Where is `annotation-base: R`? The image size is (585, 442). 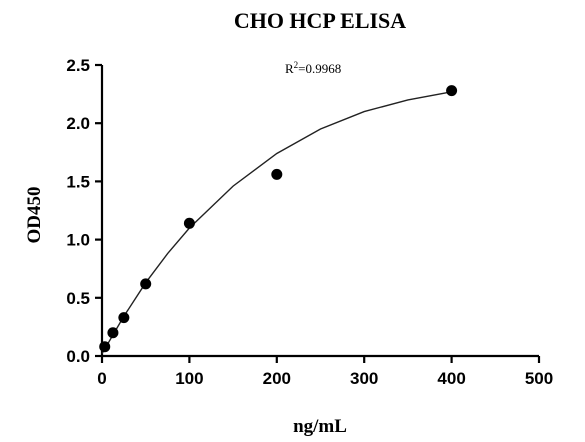
annotation-base: R is located at coordinates (289, 68).